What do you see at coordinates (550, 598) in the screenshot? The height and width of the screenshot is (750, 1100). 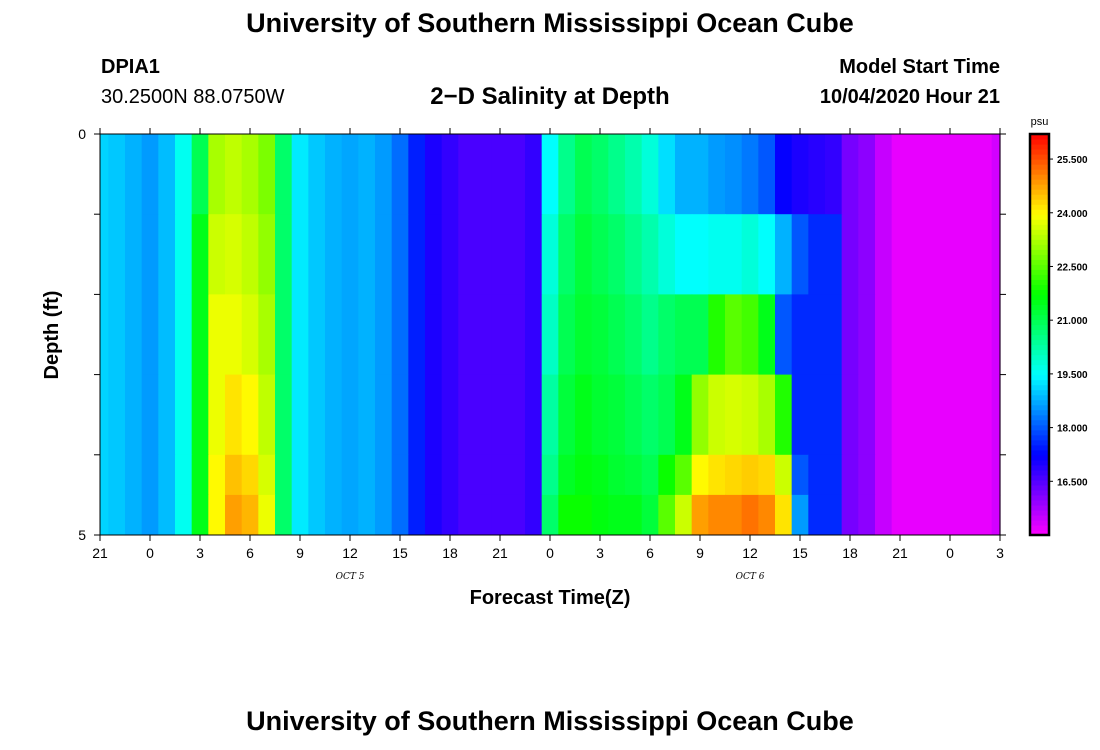 I see `x-axis-title: Forecast Time(Z)` at bounding box center [550, 598].